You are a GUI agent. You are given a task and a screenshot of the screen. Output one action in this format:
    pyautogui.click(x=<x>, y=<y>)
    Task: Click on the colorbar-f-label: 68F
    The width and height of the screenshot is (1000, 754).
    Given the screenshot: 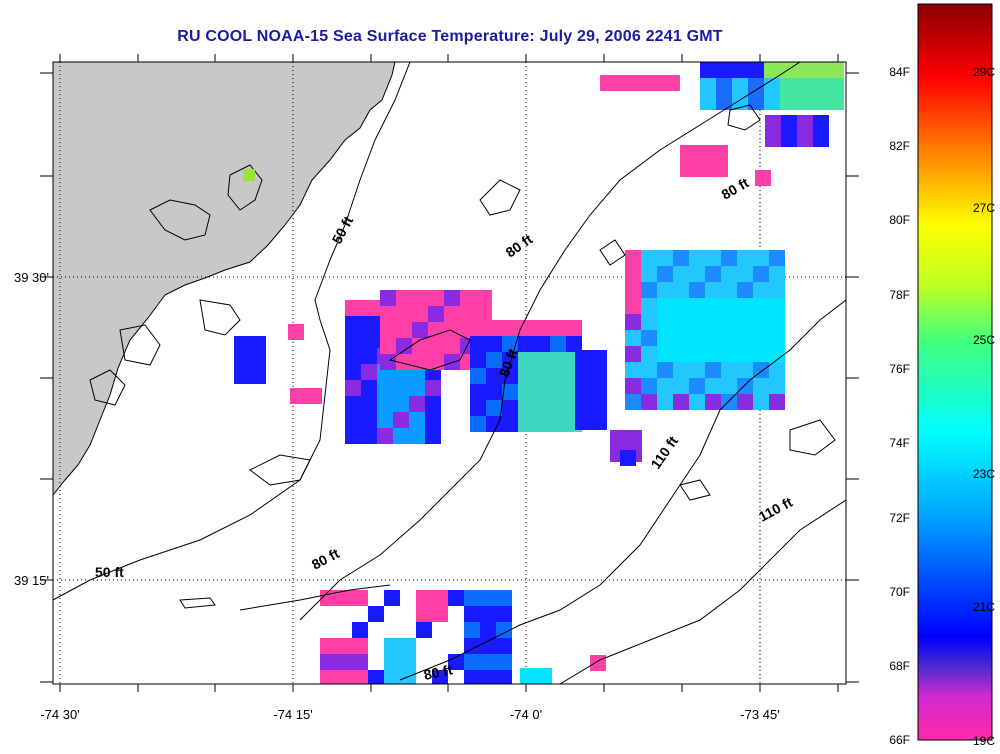 What is the action you would take?
    pyautogui.click(x=899, y=666)
    